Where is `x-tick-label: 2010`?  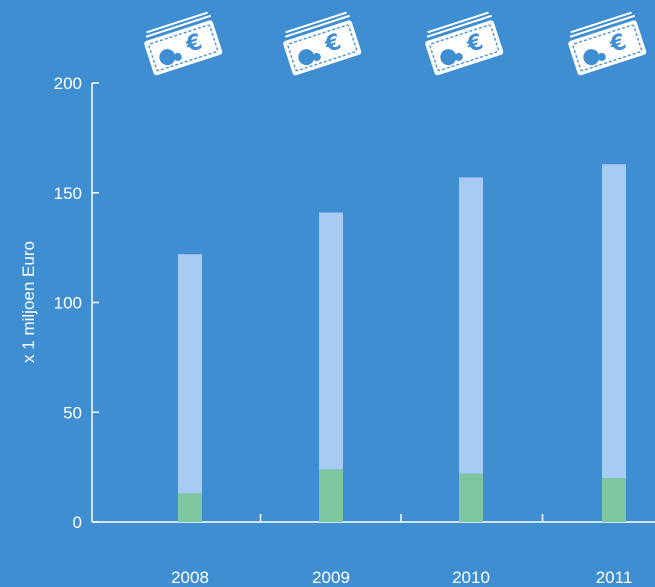
x-tick-label: 2010 is located at coordinates (471, 577).